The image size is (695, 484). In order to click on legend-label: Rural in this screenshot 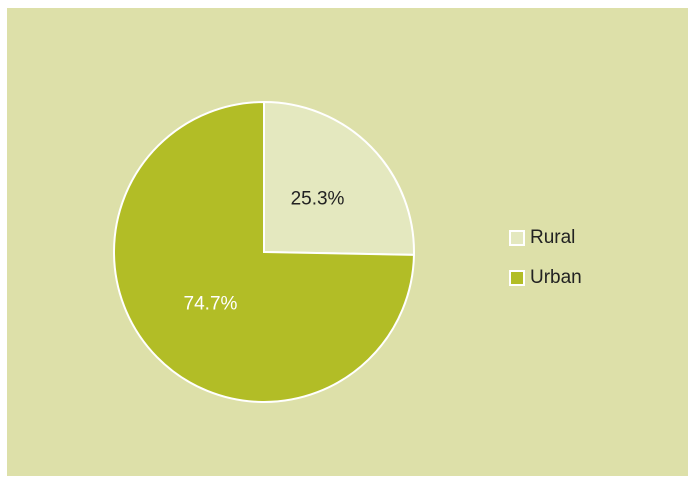, I will do `click(552, 237)`.